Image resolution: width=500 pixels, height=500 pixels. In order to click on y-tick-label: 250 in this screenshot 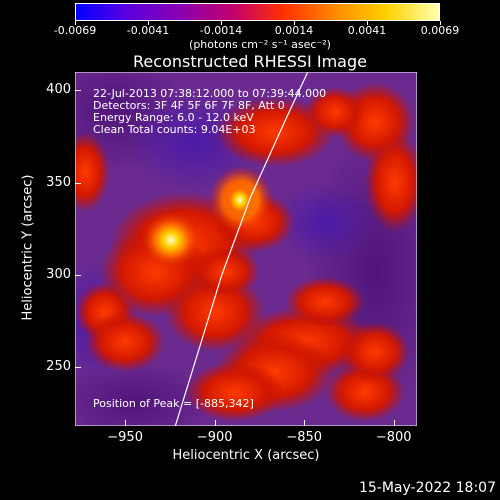, I will do `click(58, 366)`.